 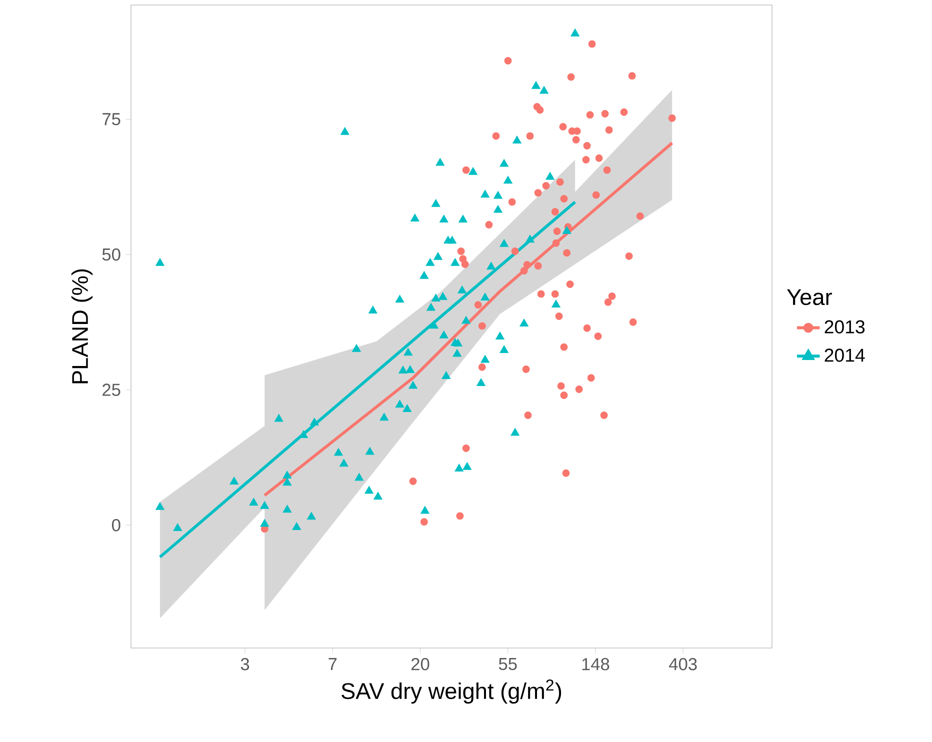 I want to click on y-axis-title: PLAND (%), so click(x=82, y=326).